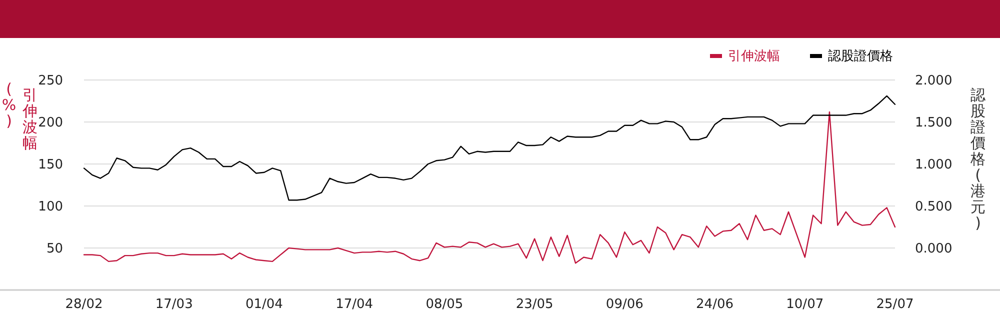 The width and height of the screenshot is (1000, 324). I want to click on y-tick-label: 50, so click(54, 249).